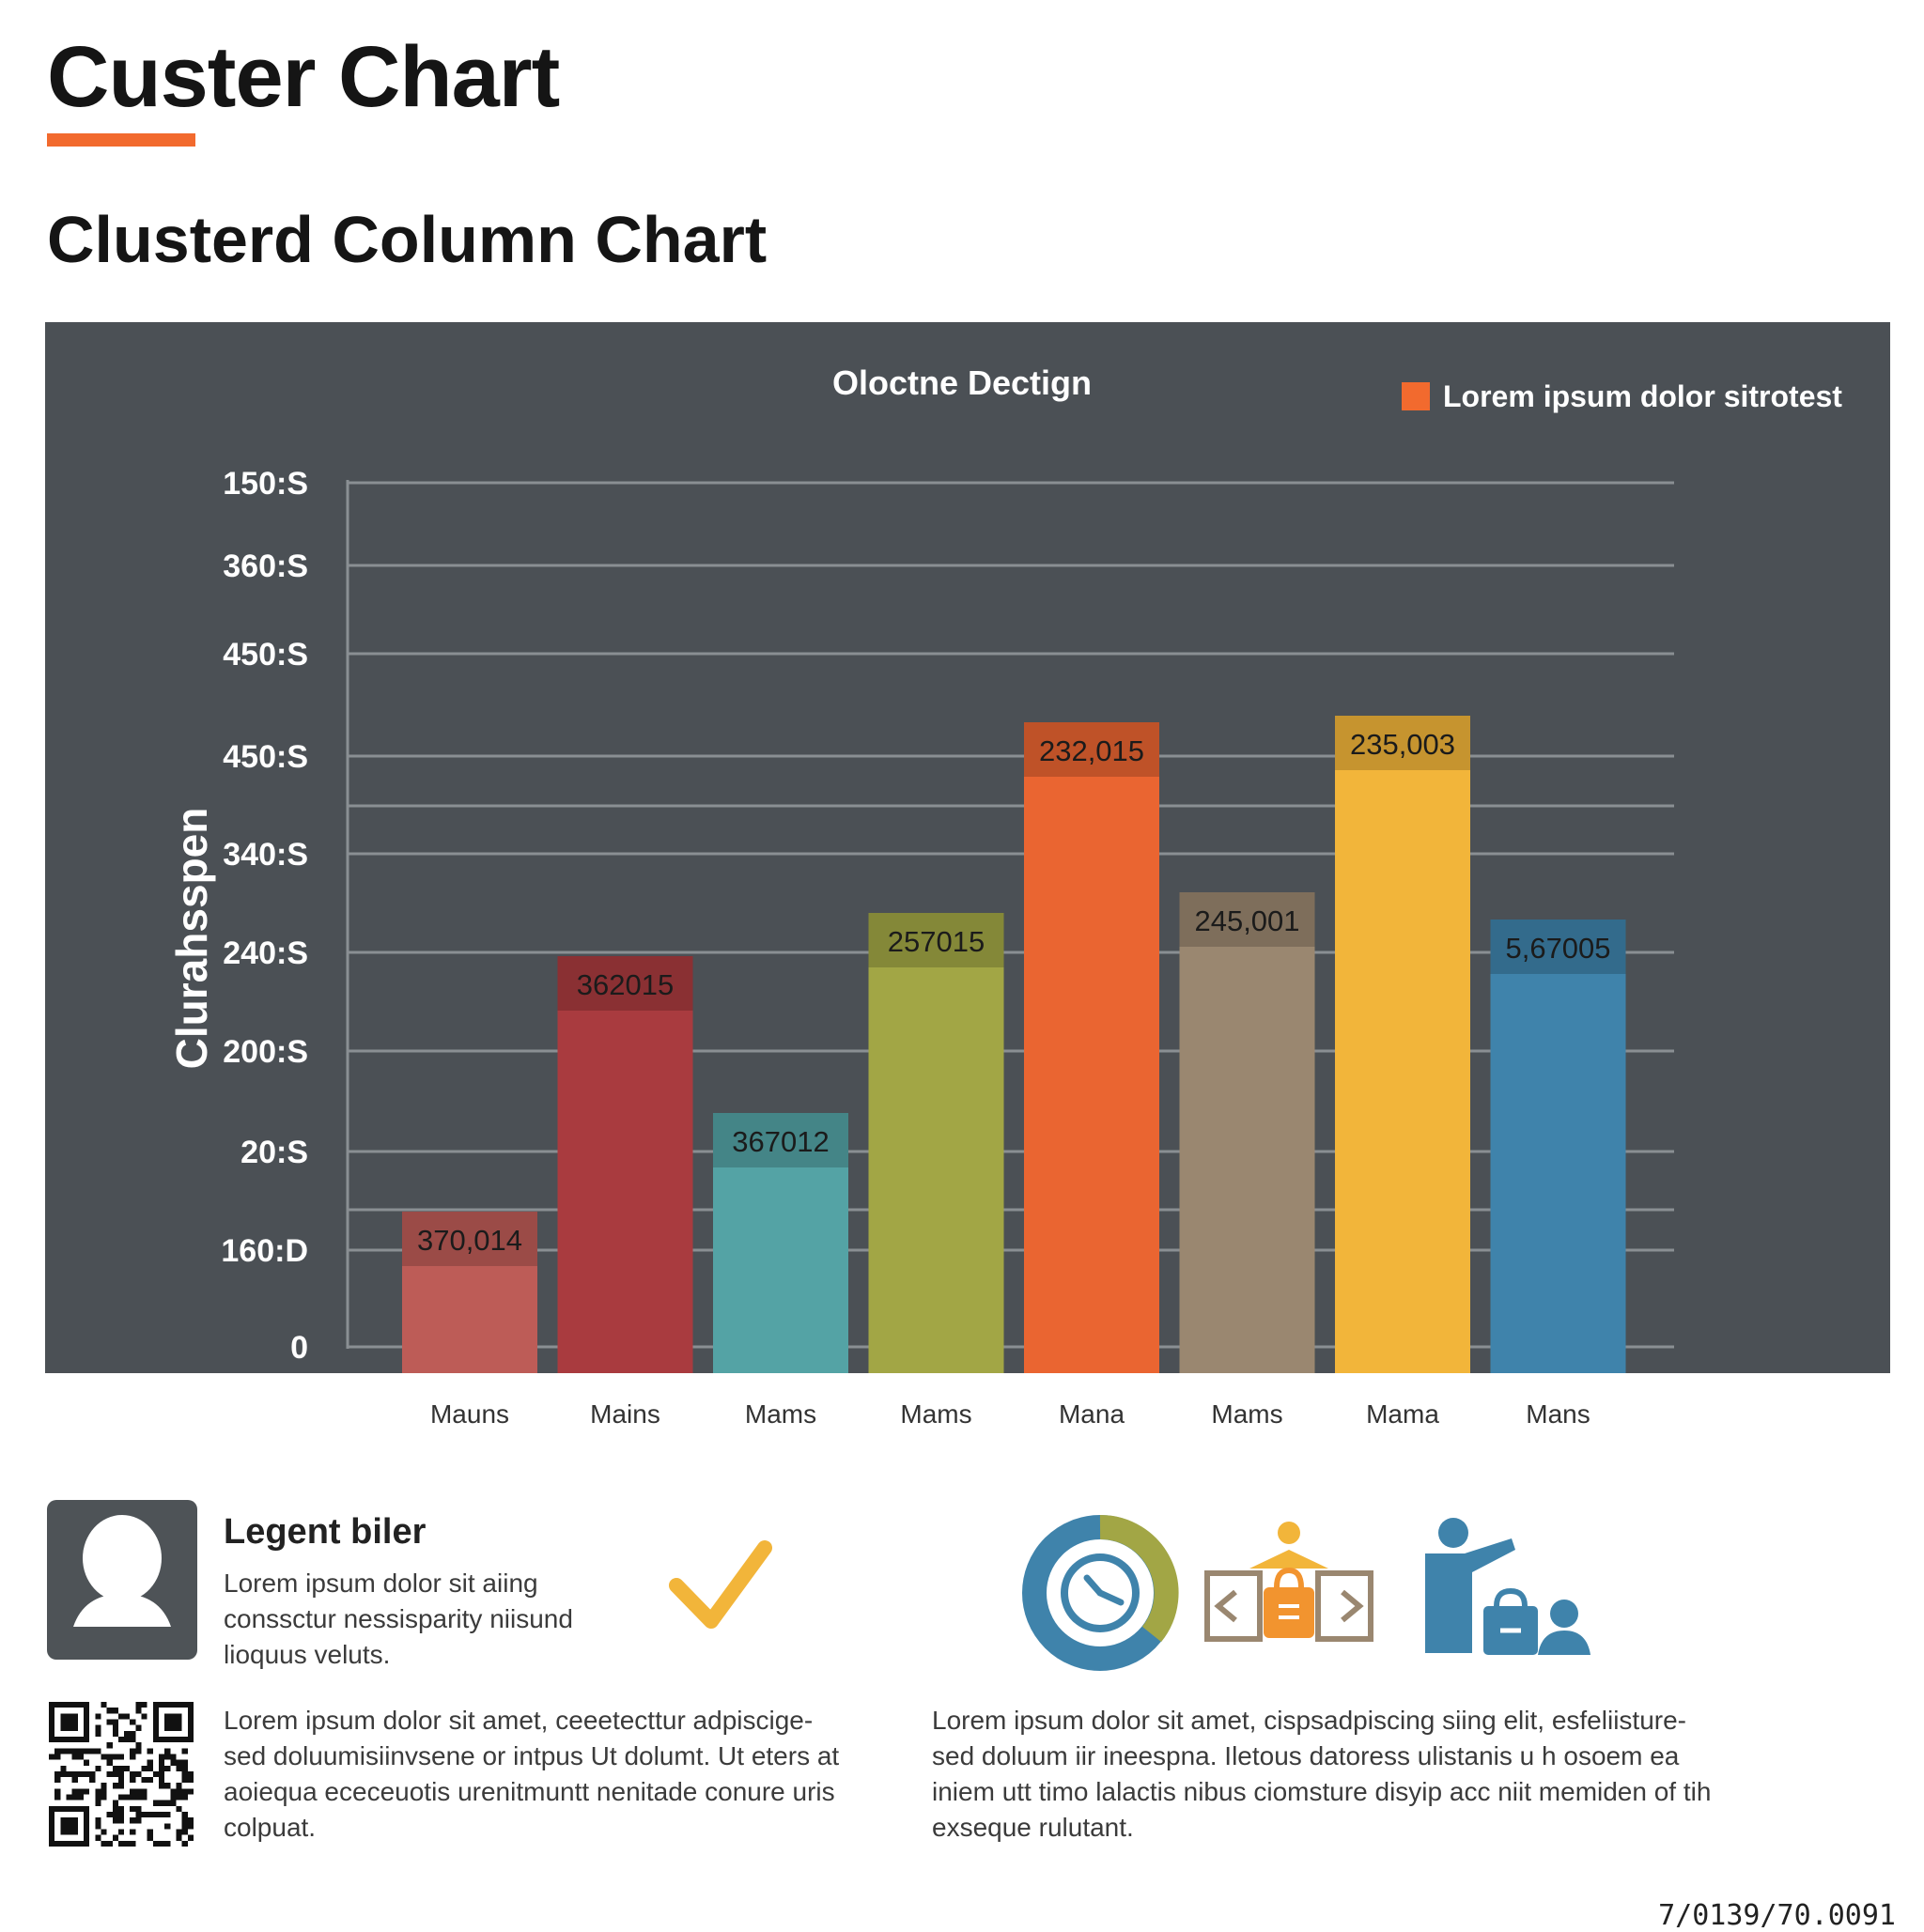  What do you see at coordinates (192, 939) in the screenshot?
I see `y-axis-title: Clurahsspen` at bounding box center [192, 939].